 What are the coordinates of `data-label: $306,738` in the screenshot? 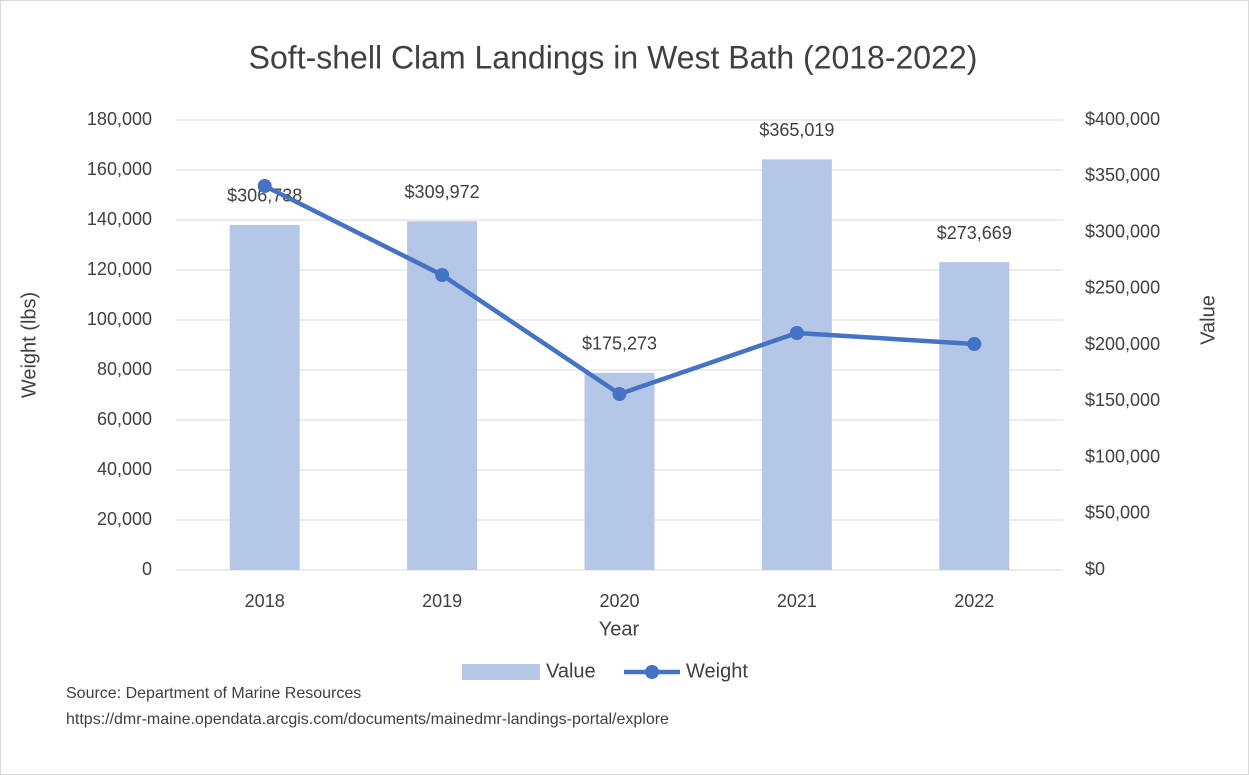 It's located at (264, 196).